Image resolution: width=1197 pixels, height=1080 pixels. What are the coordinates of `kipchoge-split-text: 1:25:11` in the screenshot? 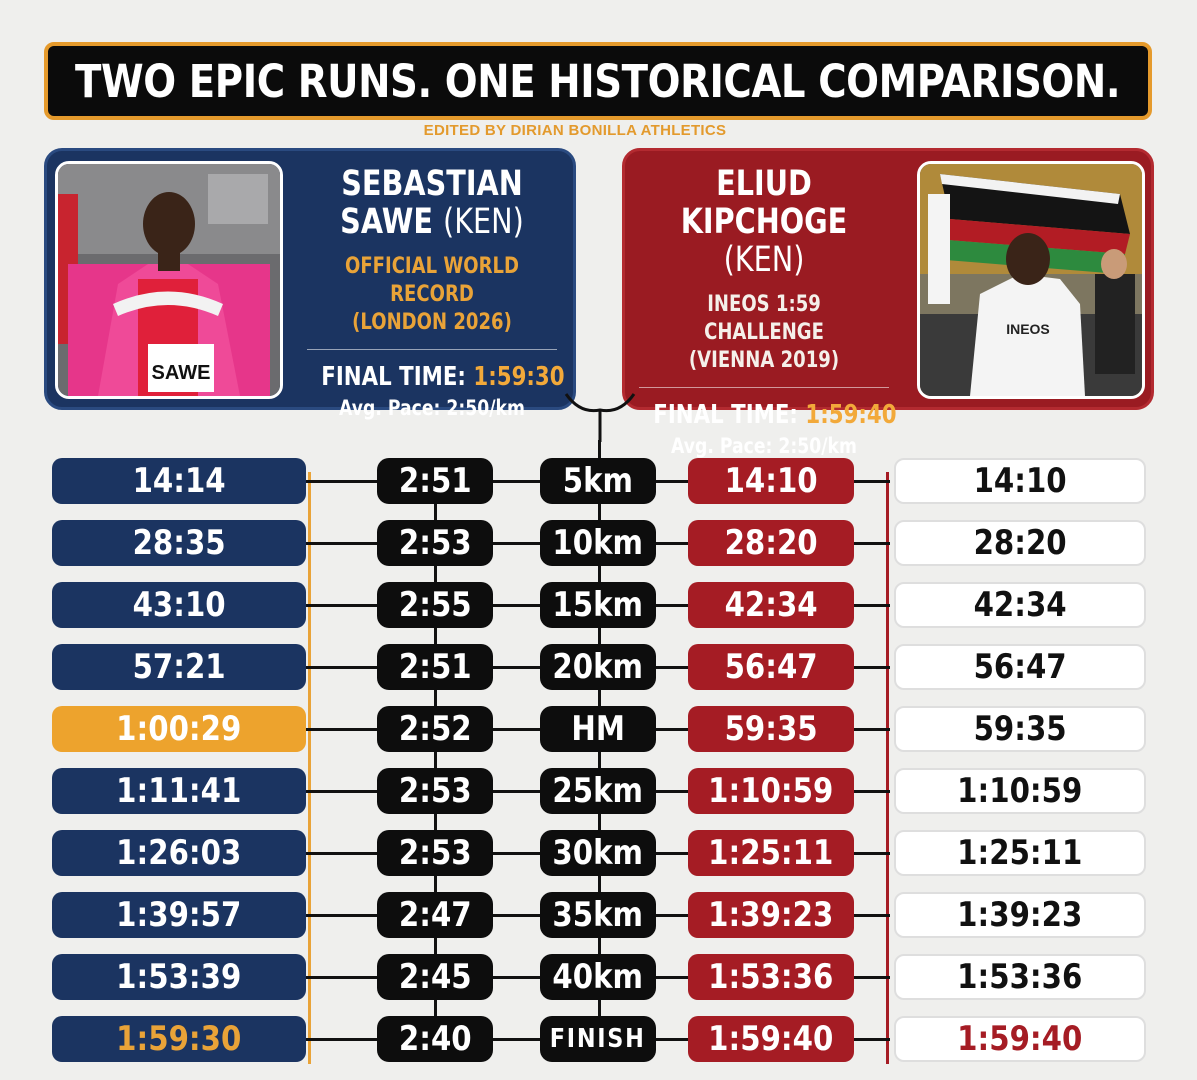 It's located at (771, 853).